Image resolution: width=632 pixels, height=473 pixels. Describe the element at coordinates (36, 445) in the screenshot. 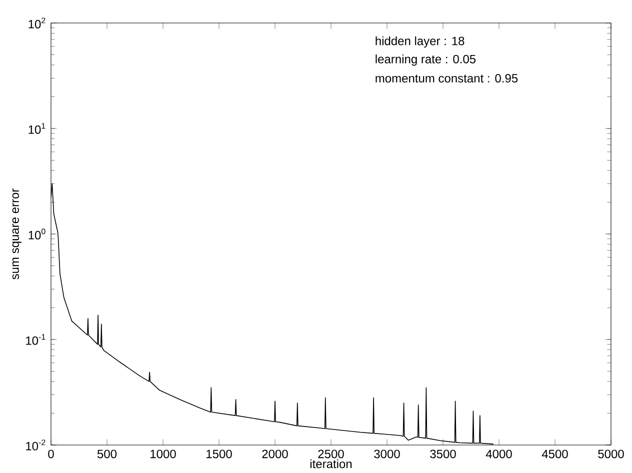

I see `y-tick-label: 10$^{-2}$` at that location.